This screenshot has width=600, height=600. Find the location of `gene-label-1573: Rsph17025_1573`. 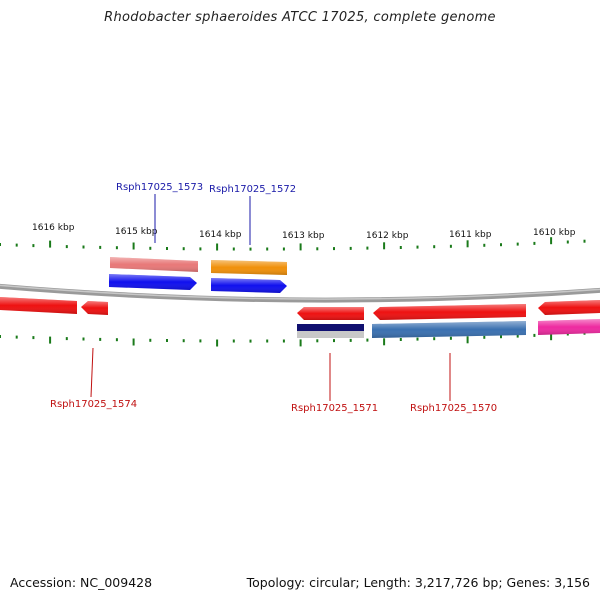

gene-label-1573: Rsph17025_1573 is located at coordinates (159, 187).